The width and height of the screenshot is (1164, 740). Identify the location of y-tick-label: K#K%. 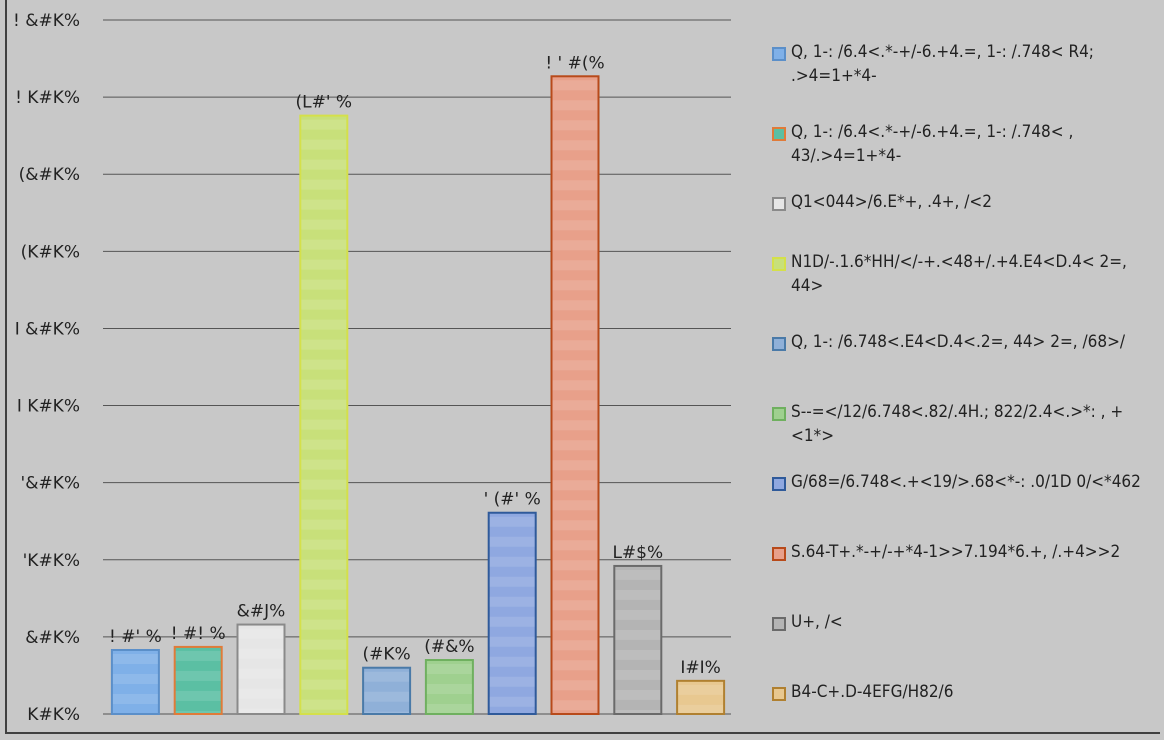
(53, 715).